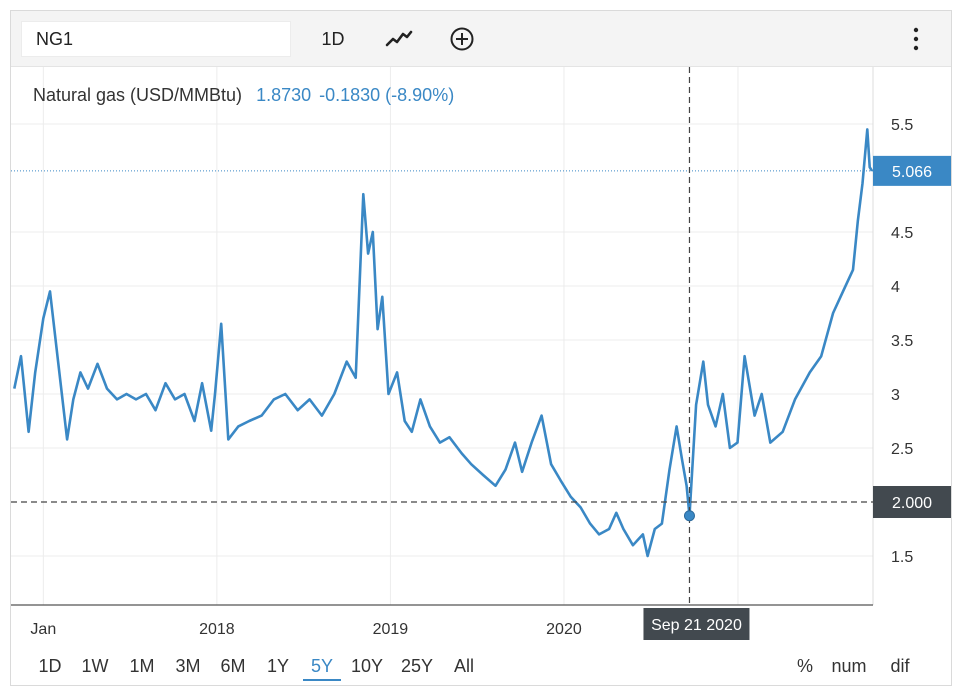  Describe the element at coordinates (367, 666) in the screenshot. I see `range-button-10y: 10Y` at that location.